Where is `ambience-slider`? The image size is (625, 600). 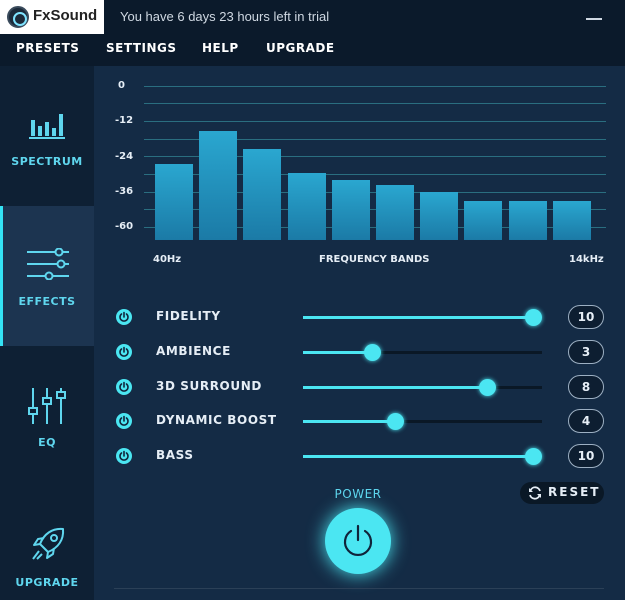 ambience-slider is located at coordinates (422, 352).